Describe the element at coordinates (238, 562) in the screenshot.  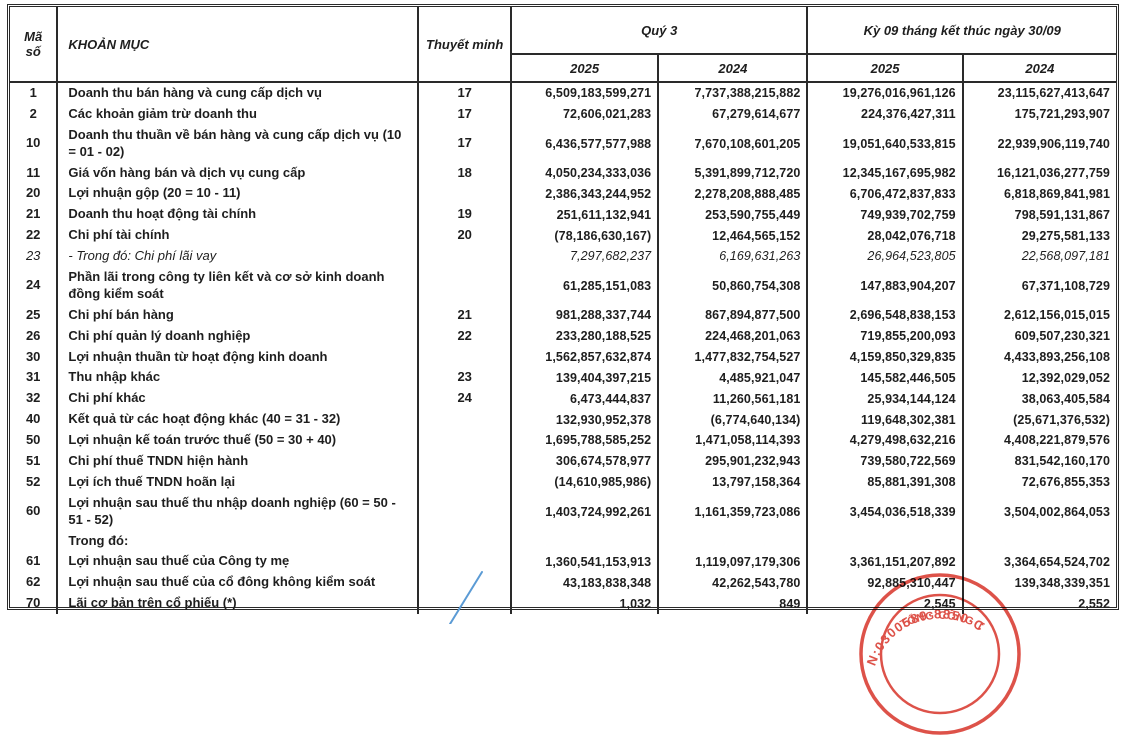
I see `row-label: Lợi nhuận sau thuế của Công ty mẹ` at that location.